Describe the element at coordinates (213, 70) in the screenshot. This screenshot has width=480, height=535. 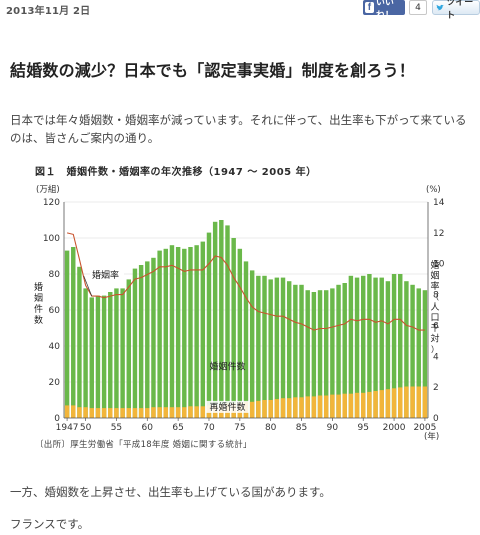
I see `article-title: 結婚数の減少？日本でも「認定事実婚」制度を創ろう！` at that location.